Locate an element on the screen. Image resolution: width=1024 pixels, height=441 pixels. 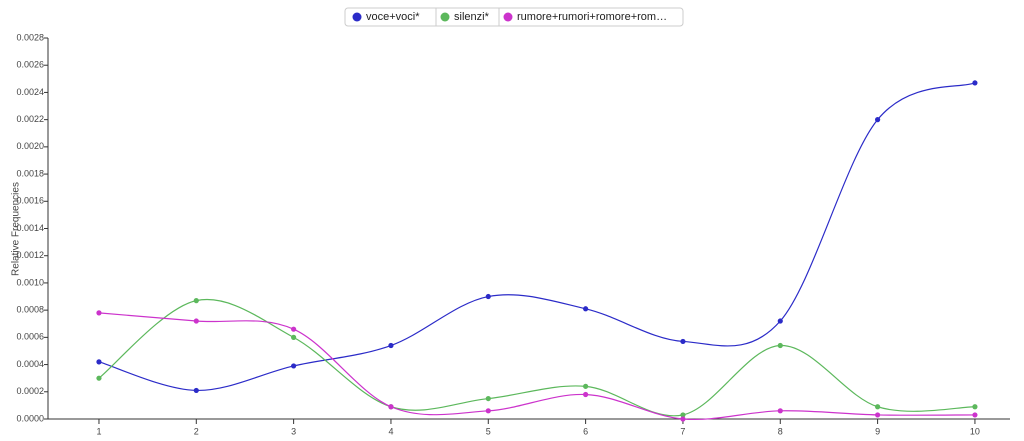
y-tick-label: 0.0012 is located at coordinates (30, 255).